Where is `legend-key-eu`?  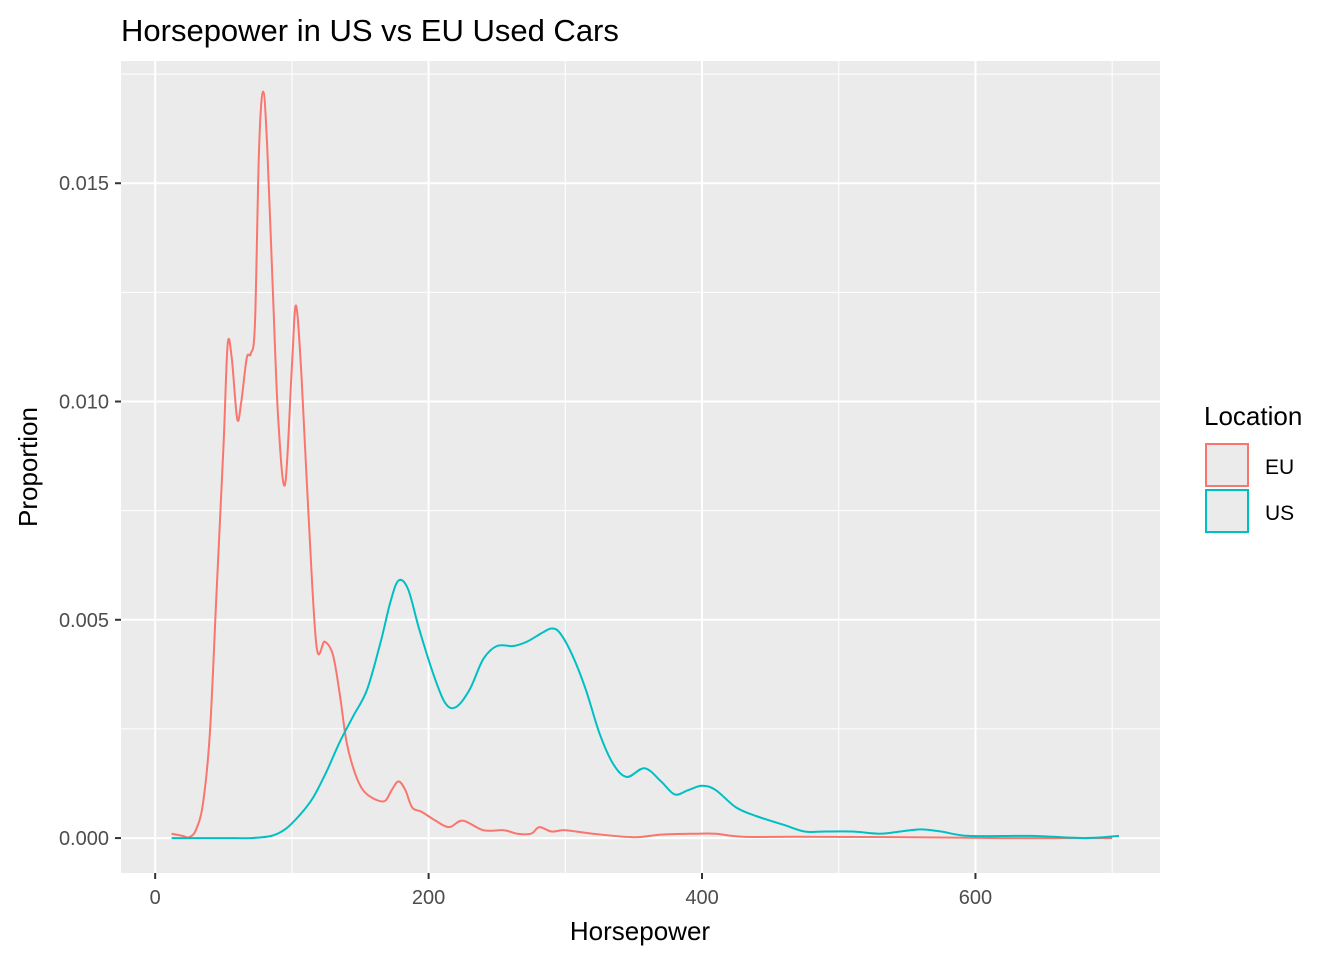 legend-key-eu is located at coordinates (1227, 465).